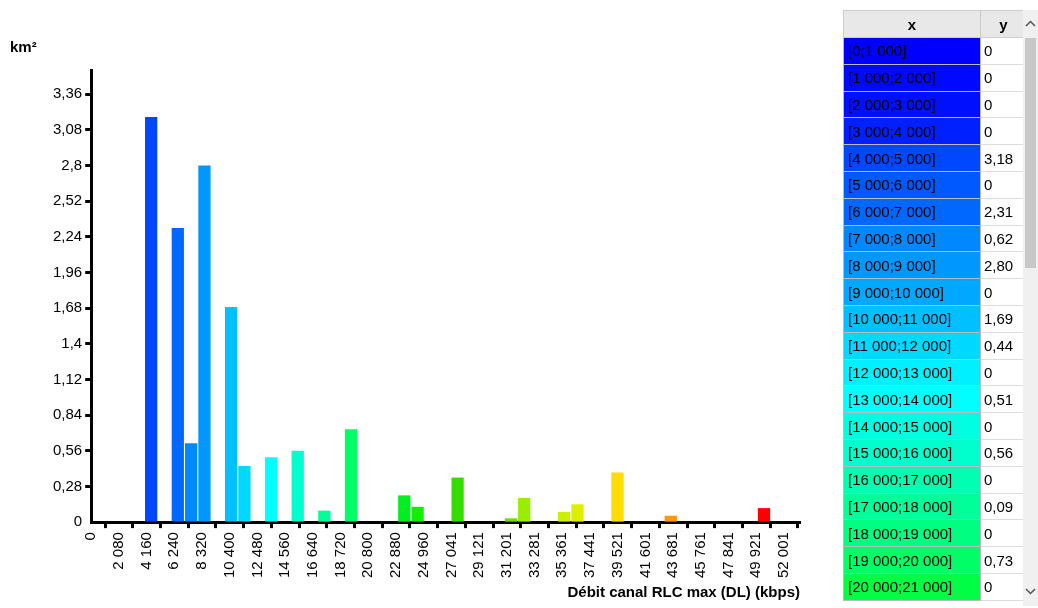  Describe the element at coordinates (912, 533) in the screenshot. I see `category-label: [18 000;19 000]` at that location.